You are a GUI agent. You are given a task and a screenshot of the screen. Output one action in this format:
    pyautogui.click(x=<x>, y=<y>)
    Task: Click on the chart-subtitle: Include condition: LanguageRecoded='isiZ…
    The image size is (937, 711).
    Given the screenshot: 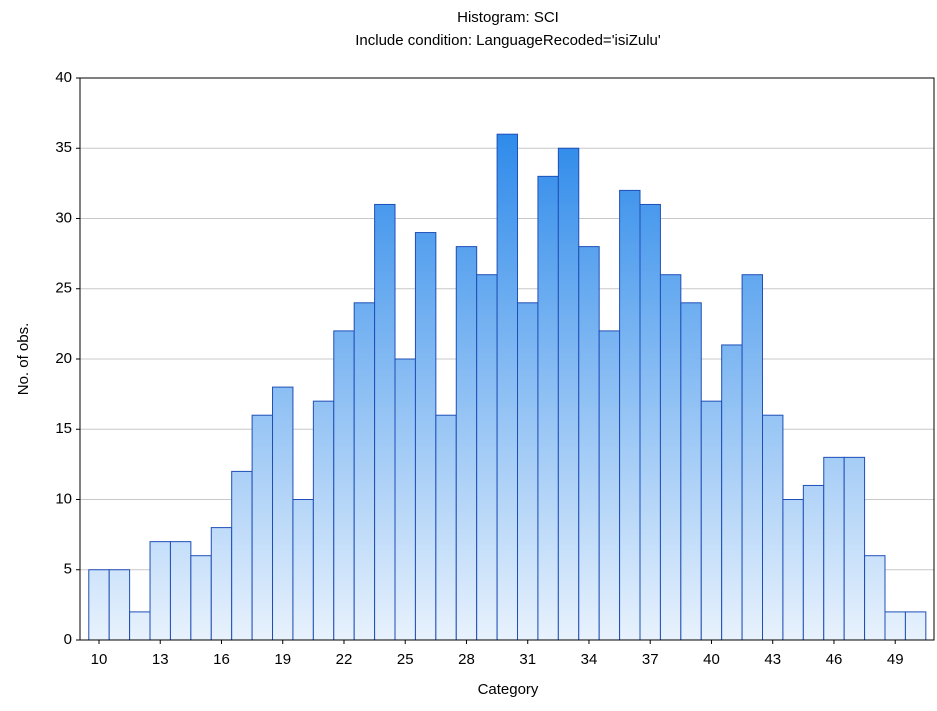 What is the action you would take?
    pyautogui.click(x=508, y=40)
    